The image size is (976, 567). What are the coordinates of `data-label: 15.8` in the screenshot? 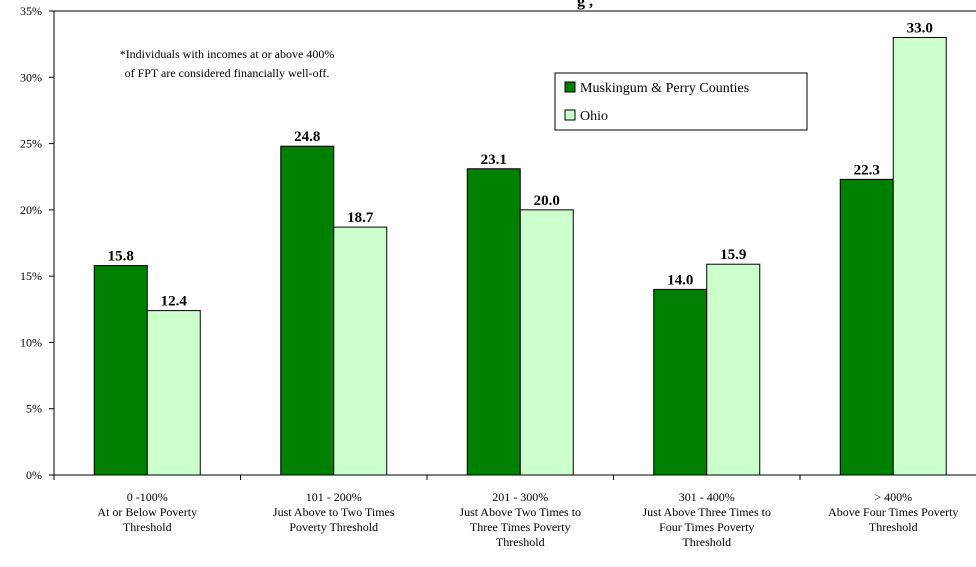 It's located at (121, 257).